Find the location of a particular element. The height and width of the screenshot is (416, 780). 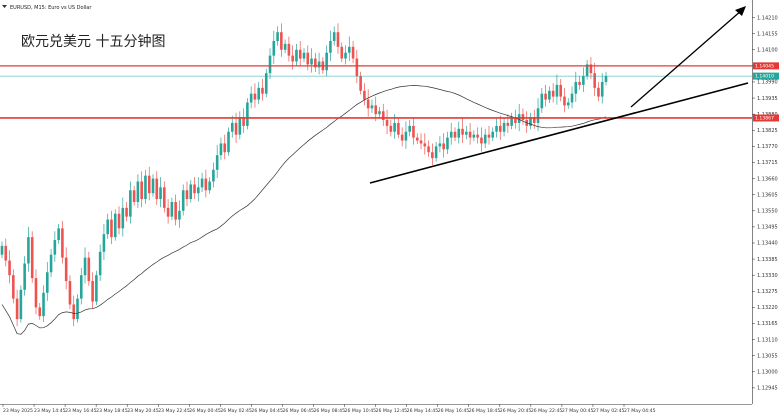

price-tick-label: 1.14155 is located at coordinates (767, 34).